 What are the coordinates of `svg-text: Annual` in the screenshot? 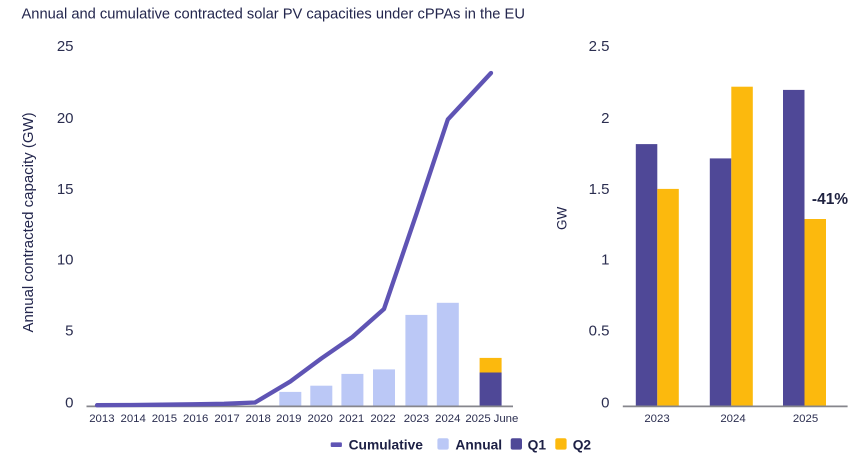 It's located at (478, 444).